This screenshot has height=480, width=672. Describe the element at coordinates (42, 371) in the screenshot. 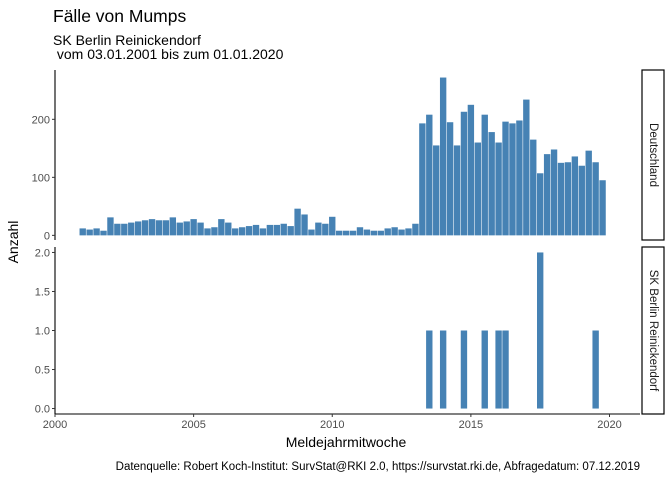

I see `y-tick-label-panel2: 0.5` at that location.